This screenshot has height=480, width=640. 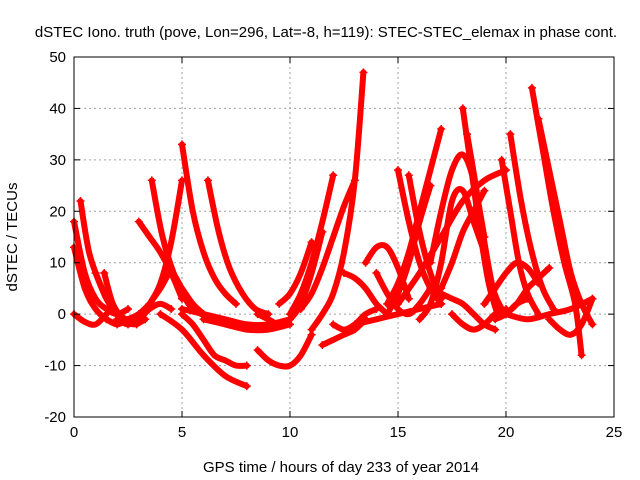 What do you see at coordinates (57, 211) in the screenshot?
I see `y-tick-label: 20` at bounding box center [57, 211].